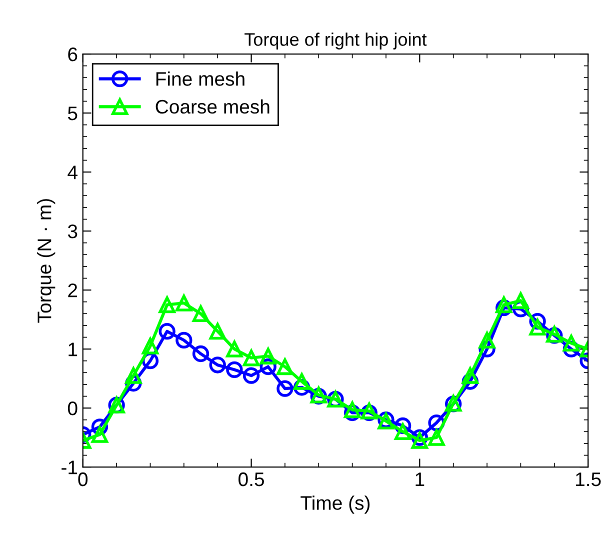  What do you see at coordinates (73, 349) in the screenshot?
I see `y-tick-label: 1` at bounding box center [73, 349].